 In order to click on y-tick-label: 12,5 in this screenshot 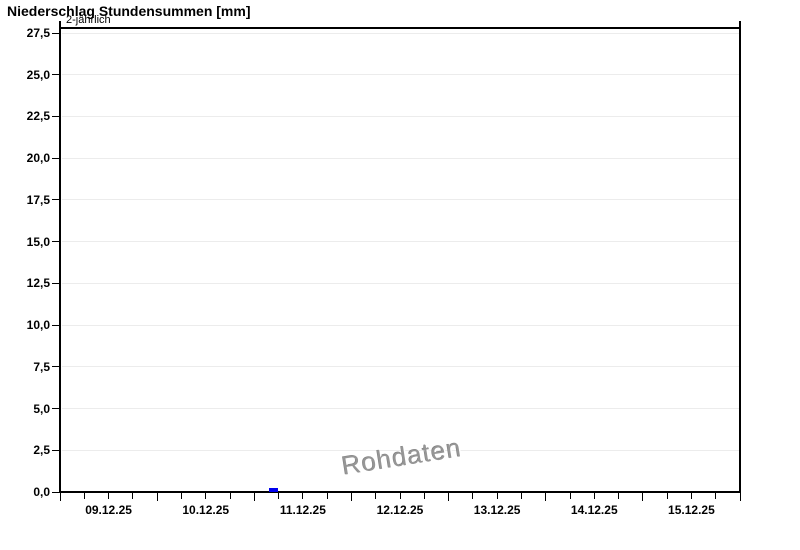, I will do `click(38, 283)`.